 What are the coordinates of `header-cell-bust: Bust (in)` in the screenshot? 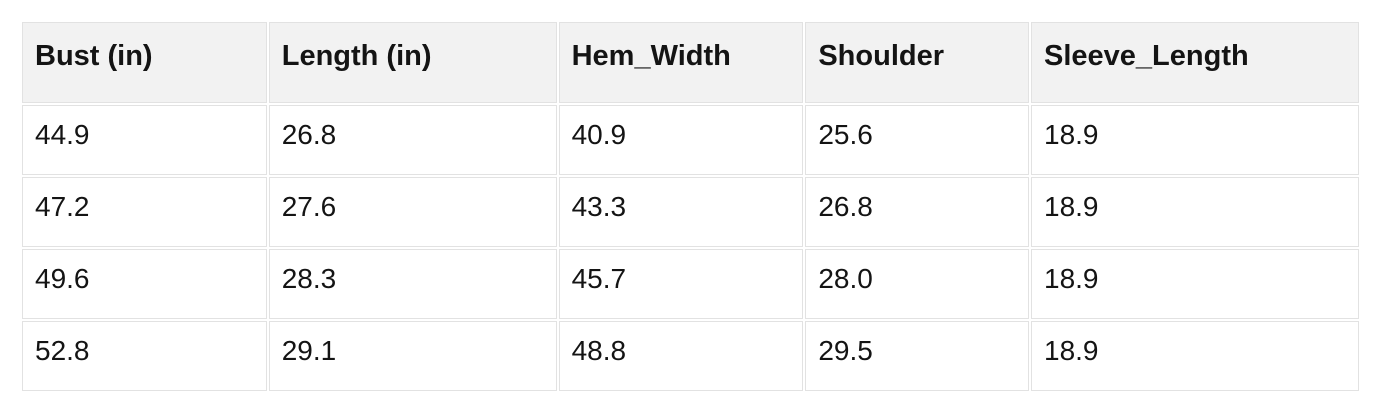 It's located at (144, 62).